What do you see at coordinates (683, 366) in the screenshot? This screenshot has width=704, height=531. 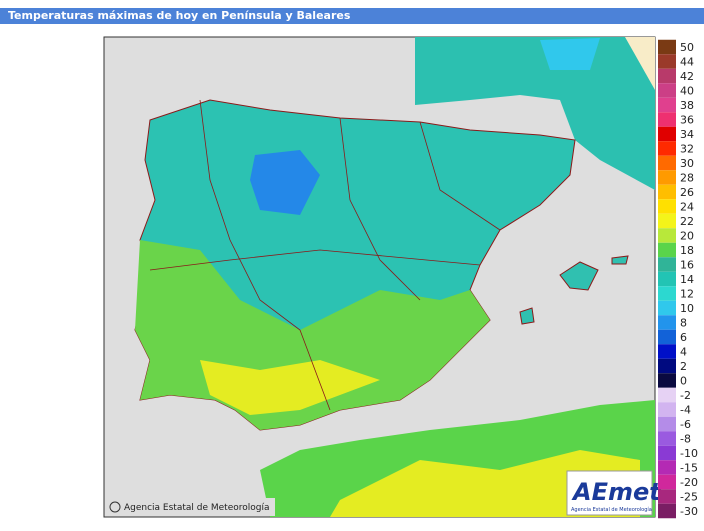 I see `legend-label: 2` at bounding box center [683, 366].